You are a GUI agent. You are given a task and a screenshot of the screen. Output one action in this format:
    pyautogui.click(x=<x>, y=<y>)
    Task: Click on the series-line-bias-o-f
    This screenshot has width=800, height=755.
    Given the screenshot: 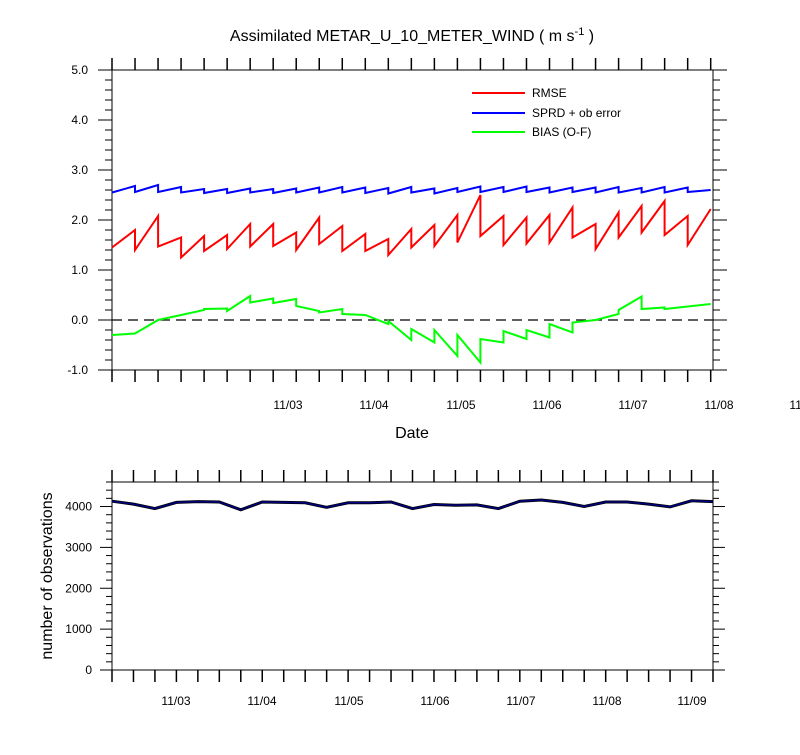 What is the action you would take?
    pyautogui.click(x=411, y=330)
    